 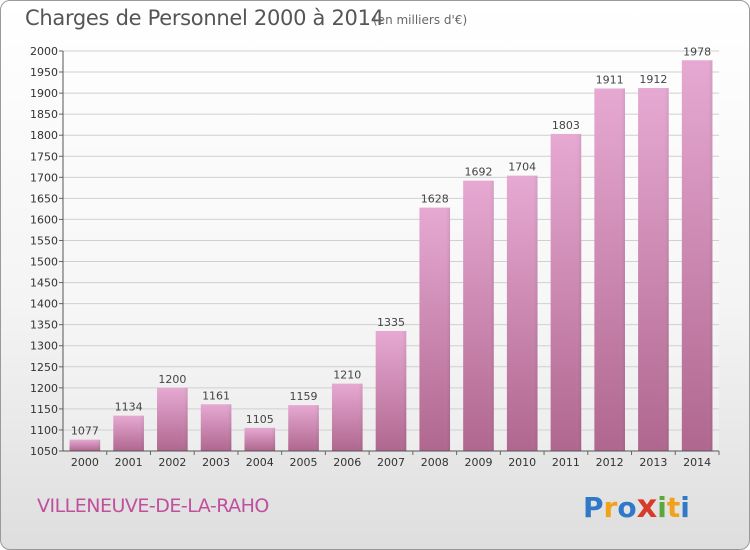 I want to click on data-label: 1335, so click(x=391, y=322).